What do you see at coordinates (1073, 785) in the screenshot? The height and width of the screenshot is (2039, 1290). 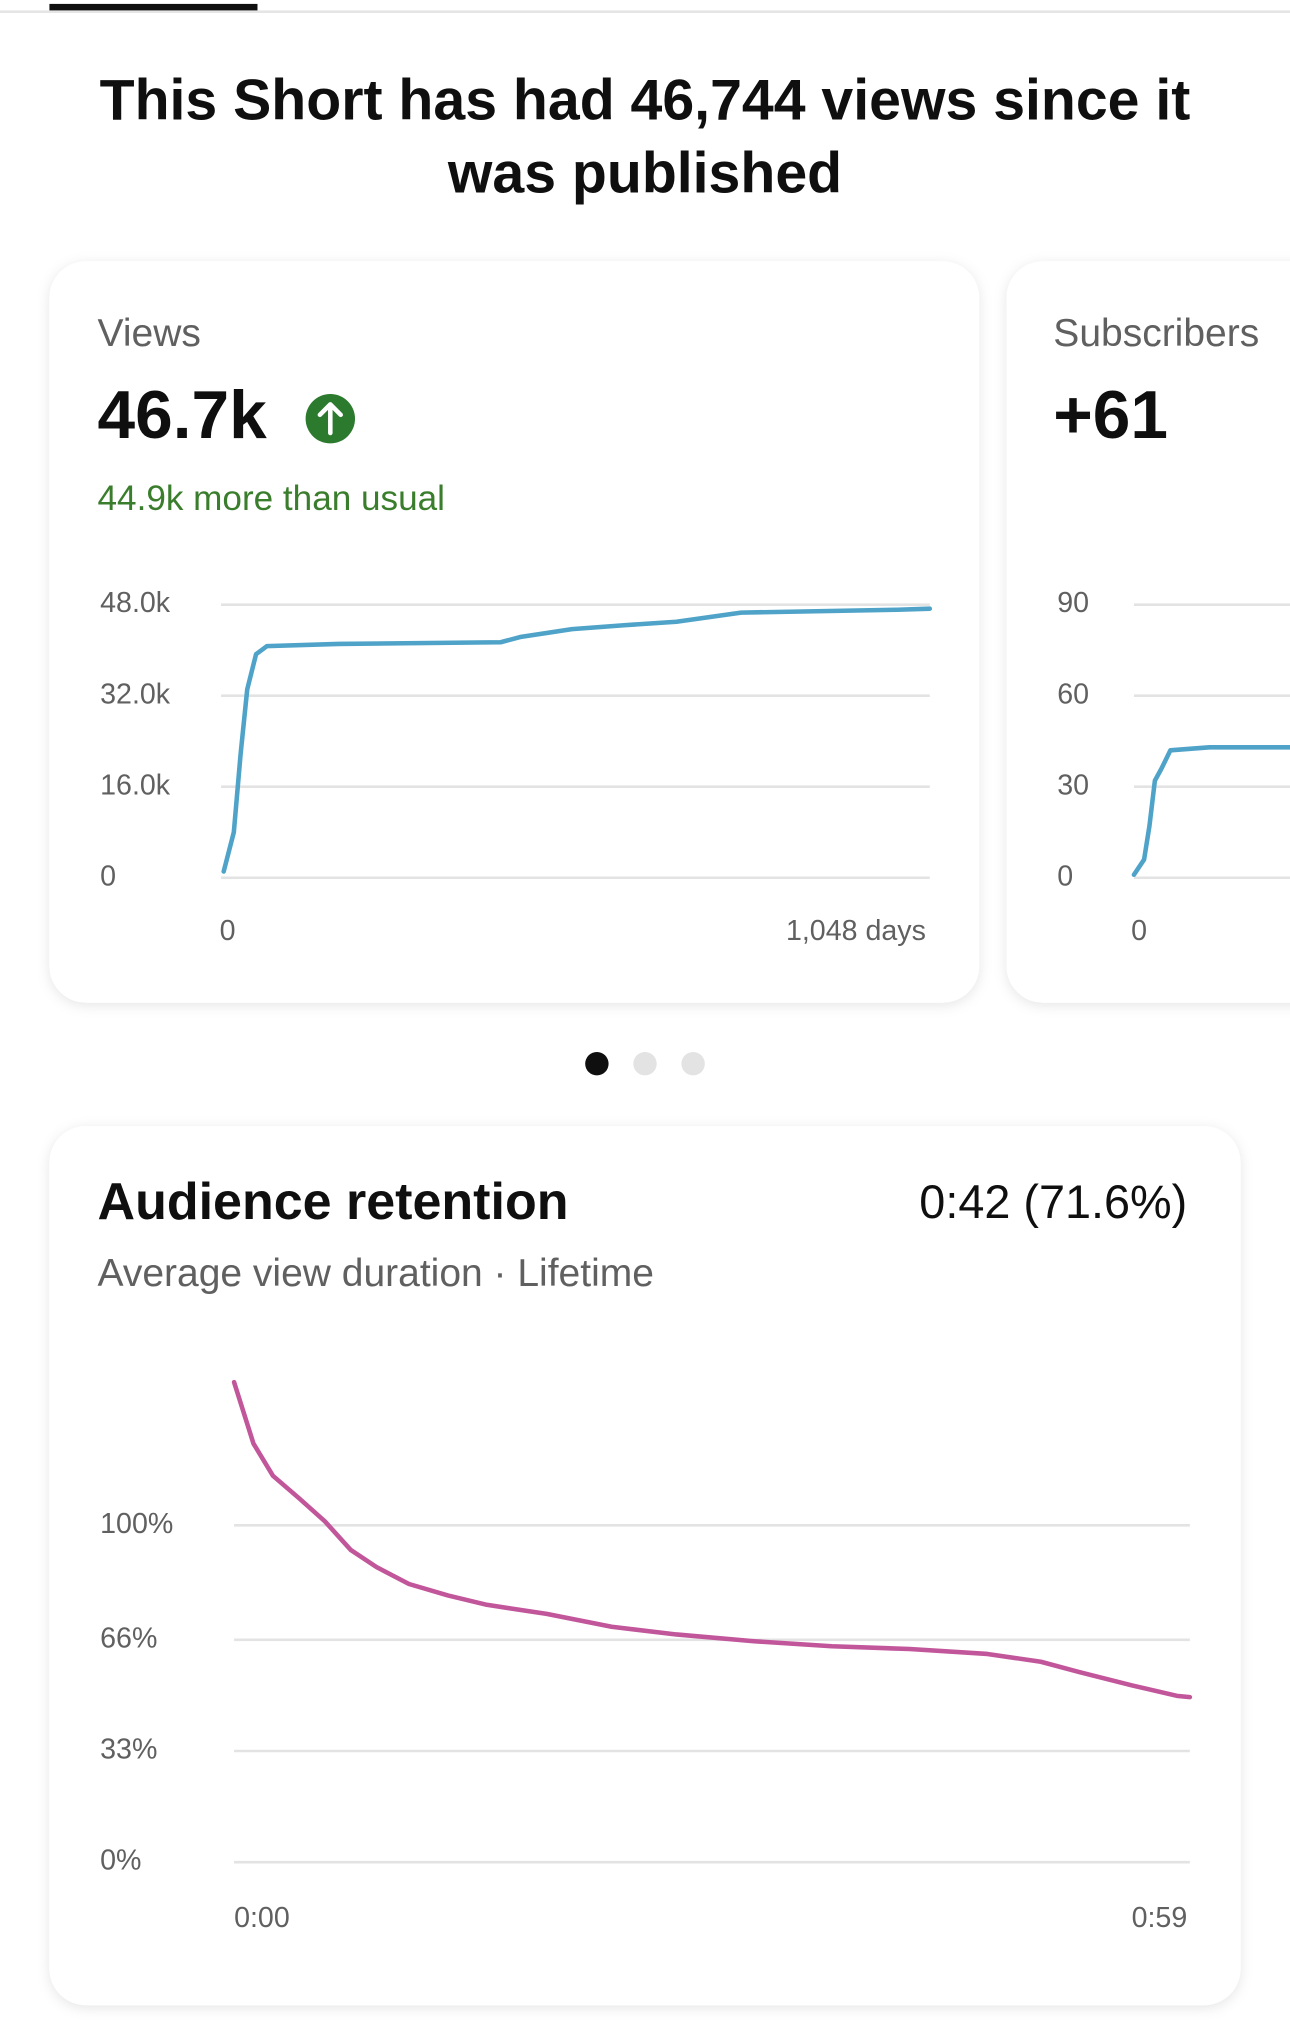 I see `y-tick-label: 30` at bounding box center [1073, 785].